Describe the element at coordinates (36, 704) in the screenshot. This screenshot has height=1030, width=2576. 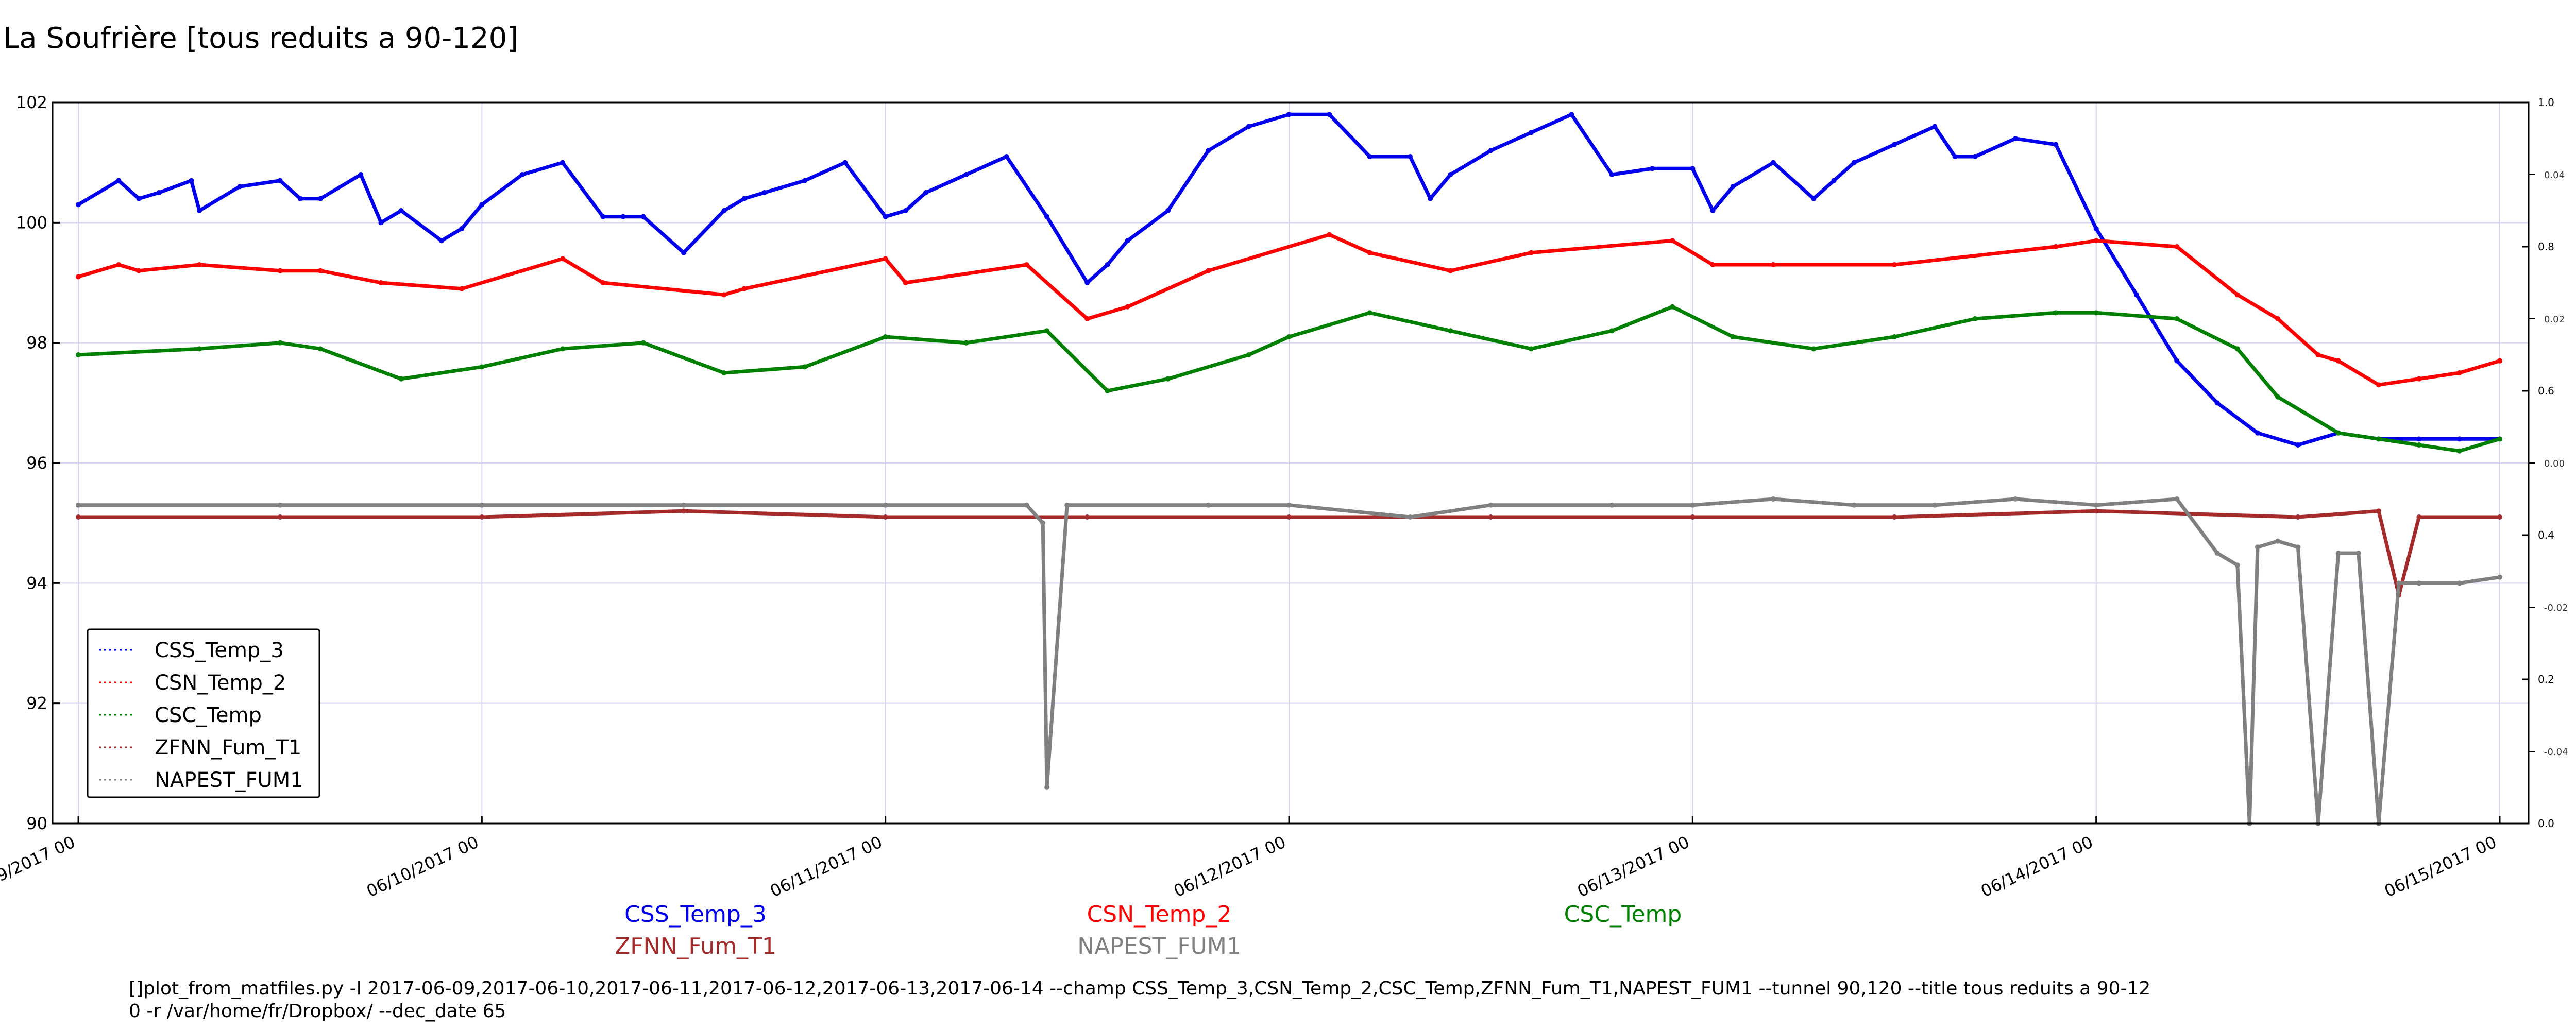
I see `y-tick-label: 92` at that location.